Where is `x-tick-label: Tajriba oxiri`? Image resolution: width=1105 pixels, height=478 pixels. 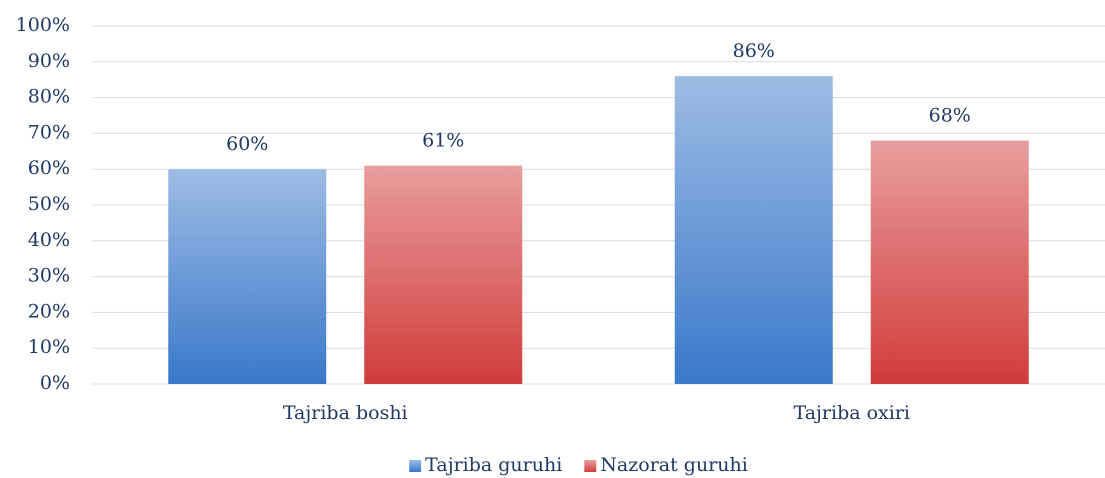
x-tick-label: Tajriba oxiri is located at coordinates (852, 413).